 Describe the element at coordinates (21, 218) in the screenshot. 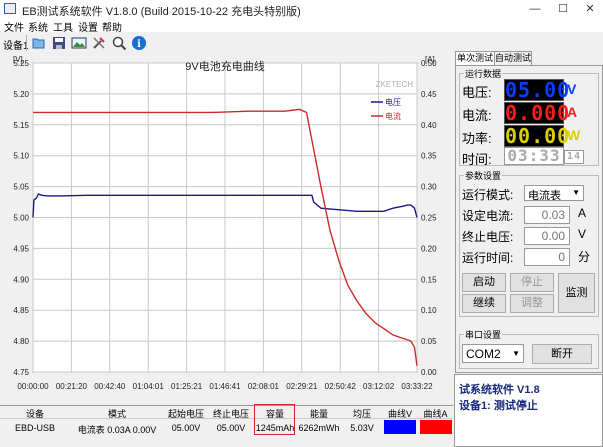

I see `y-tick-label: 5.00` at that location.